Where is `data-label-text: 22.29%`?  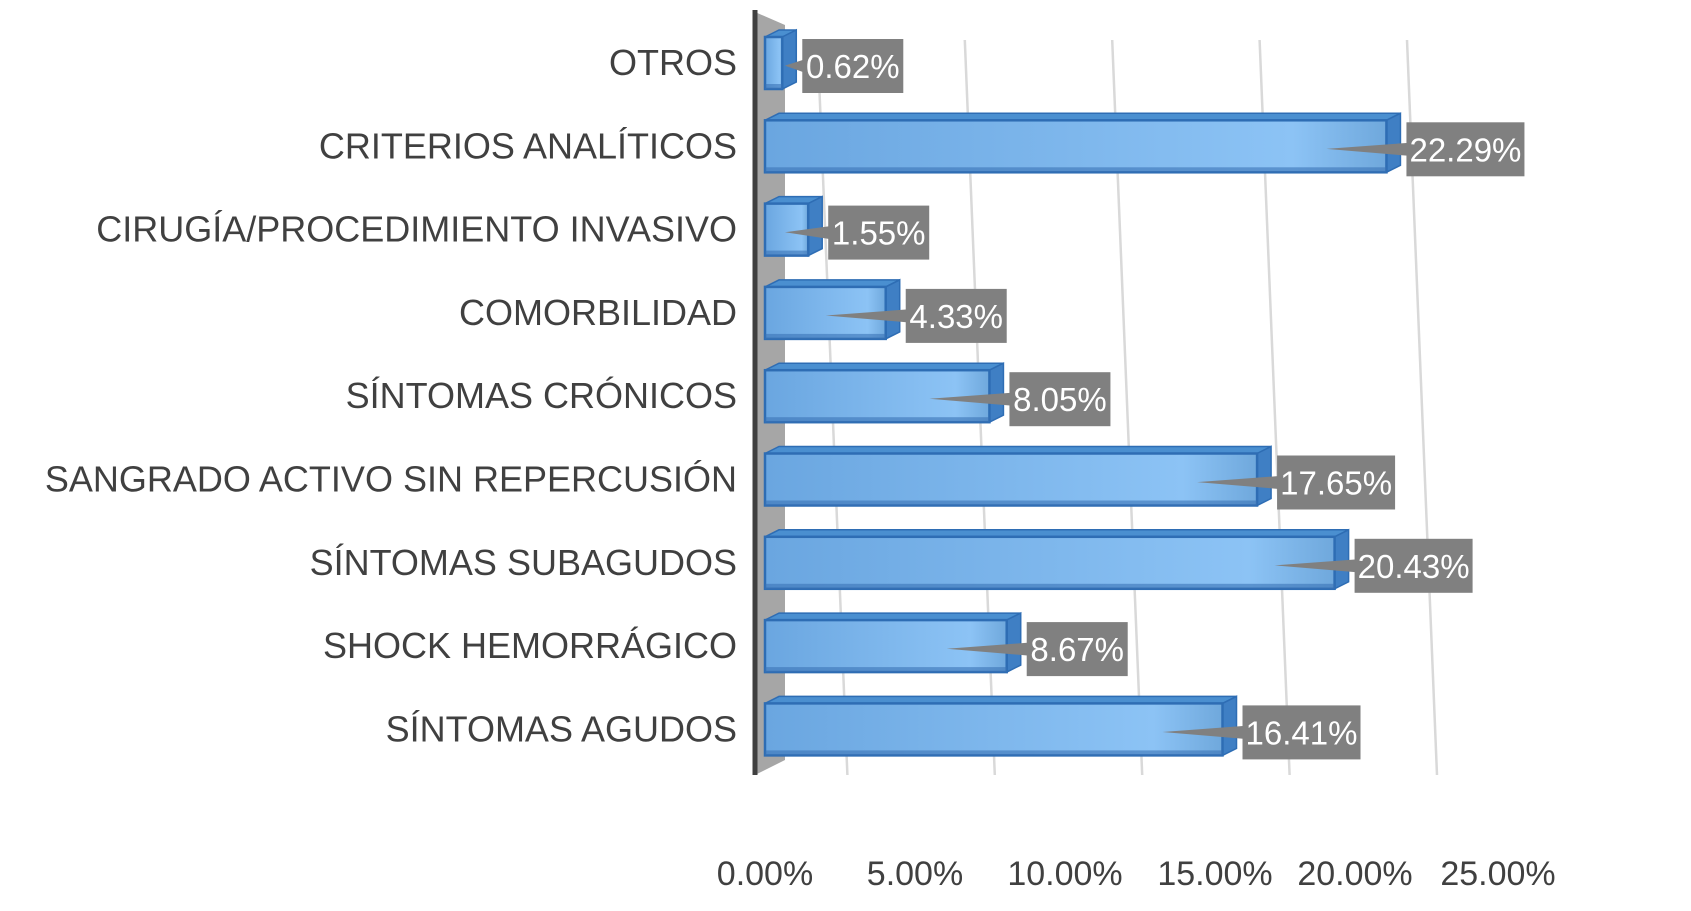 data-label-text: 22.29% is located at coordinates (1465, 149).